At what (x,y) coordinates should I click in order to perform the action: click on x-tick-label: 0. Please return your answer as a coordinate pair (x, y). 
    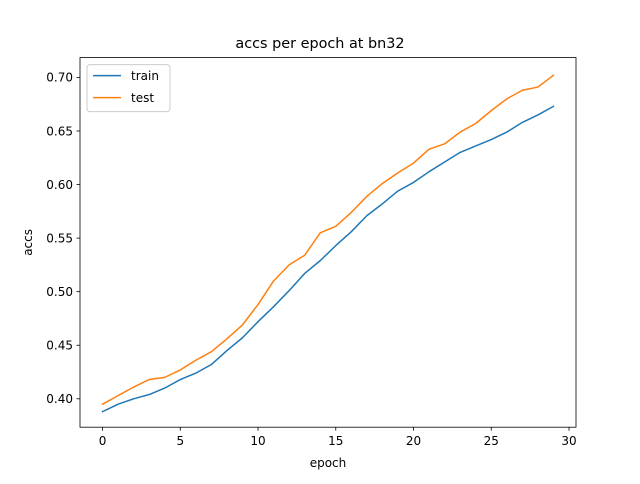
    Looking at the image, I should click on (103, 441).